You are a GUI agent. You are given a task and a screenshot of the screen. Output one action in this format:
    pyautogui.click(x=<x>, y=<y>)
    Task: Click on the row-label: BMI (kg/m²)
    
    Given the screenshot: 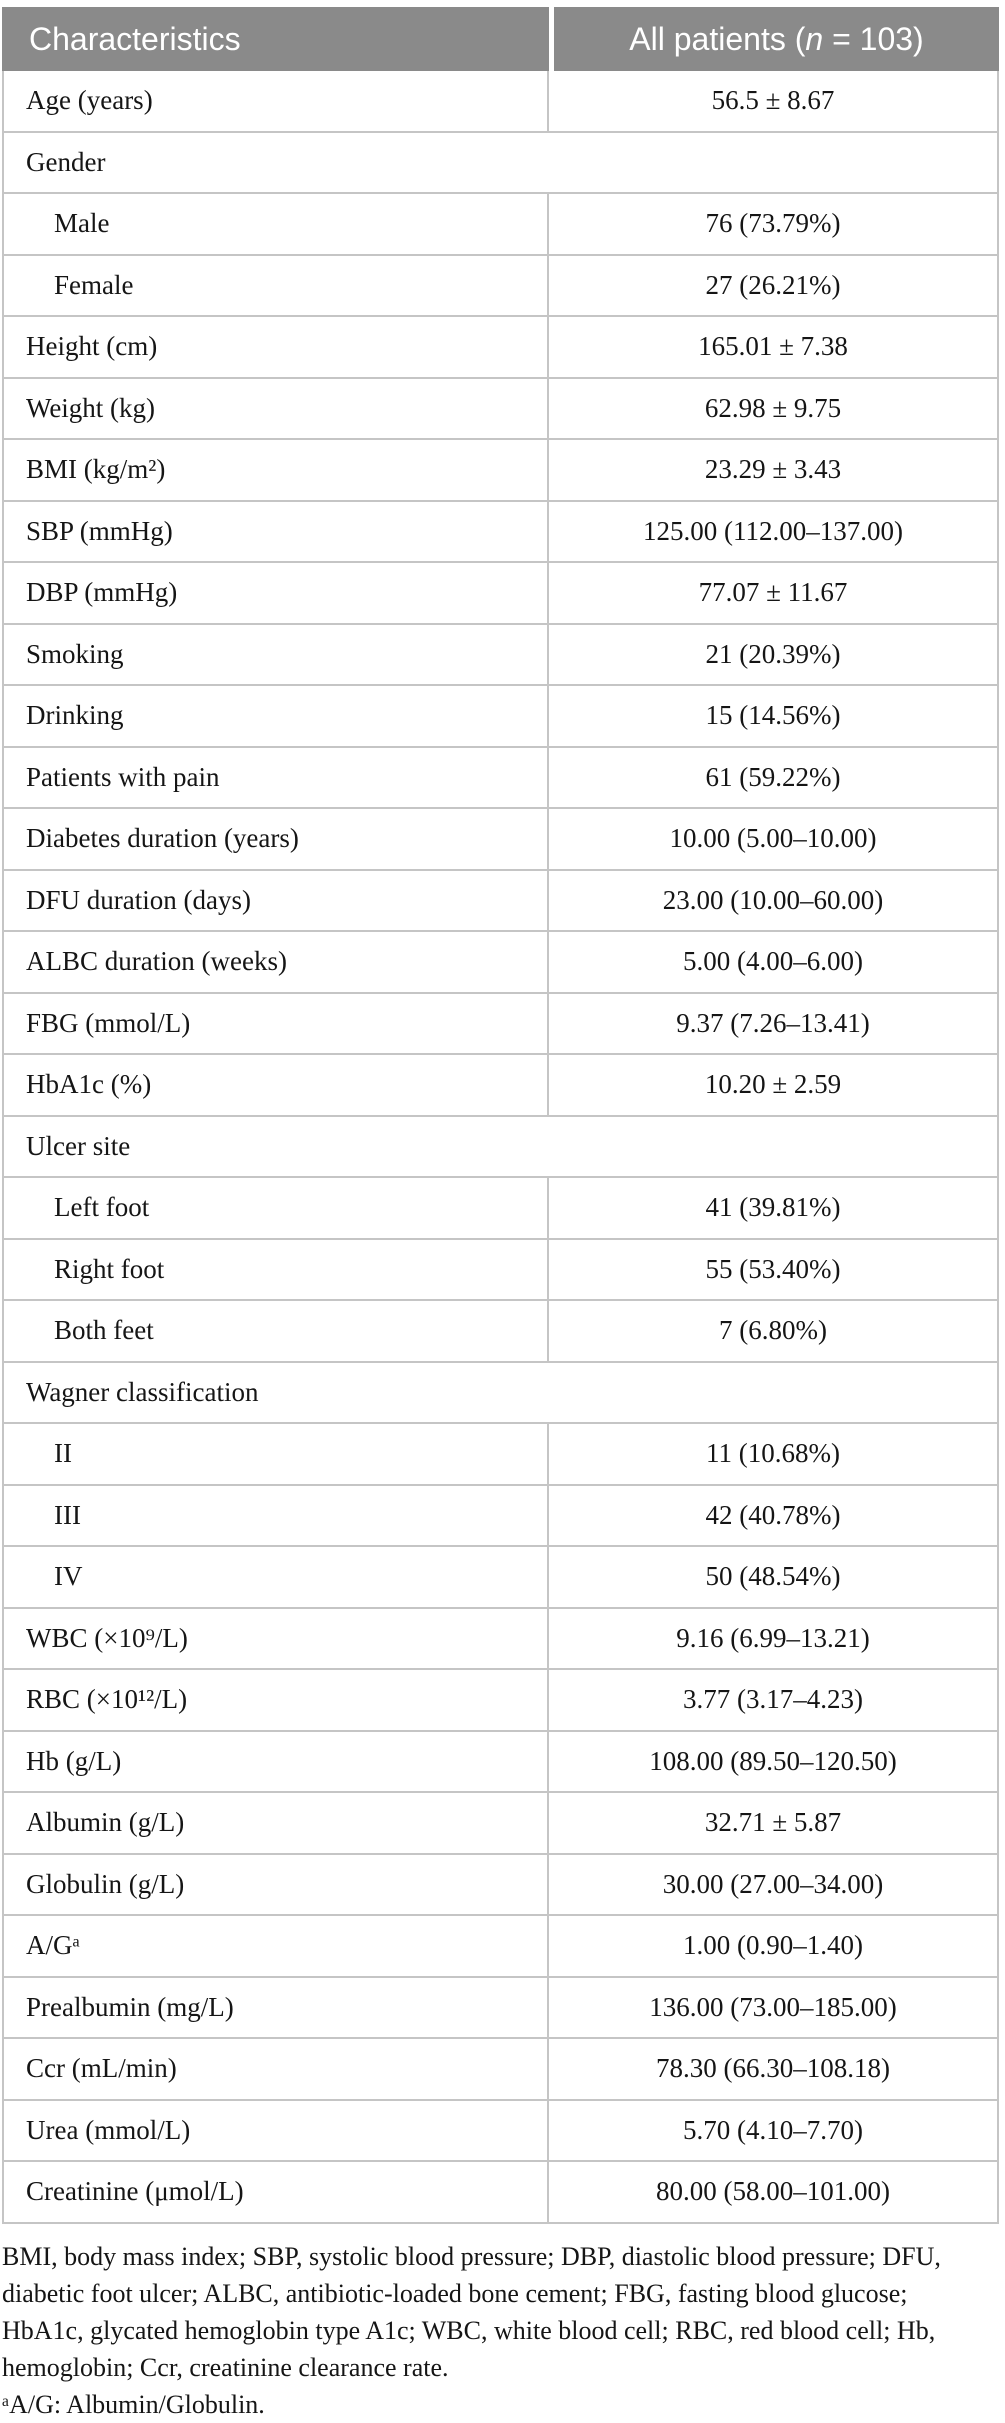 What is the action you would take?
    pyautogui.click(x=275, y=471)
    